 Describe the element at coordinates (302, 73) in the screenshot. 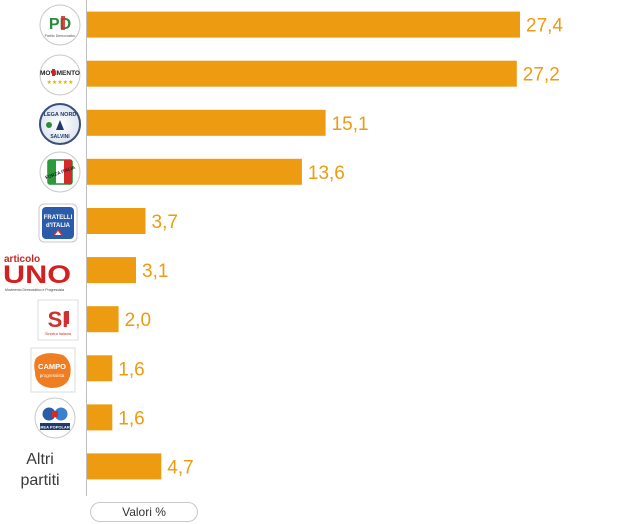

I see `bar-movimento-5-stelle` at that location.